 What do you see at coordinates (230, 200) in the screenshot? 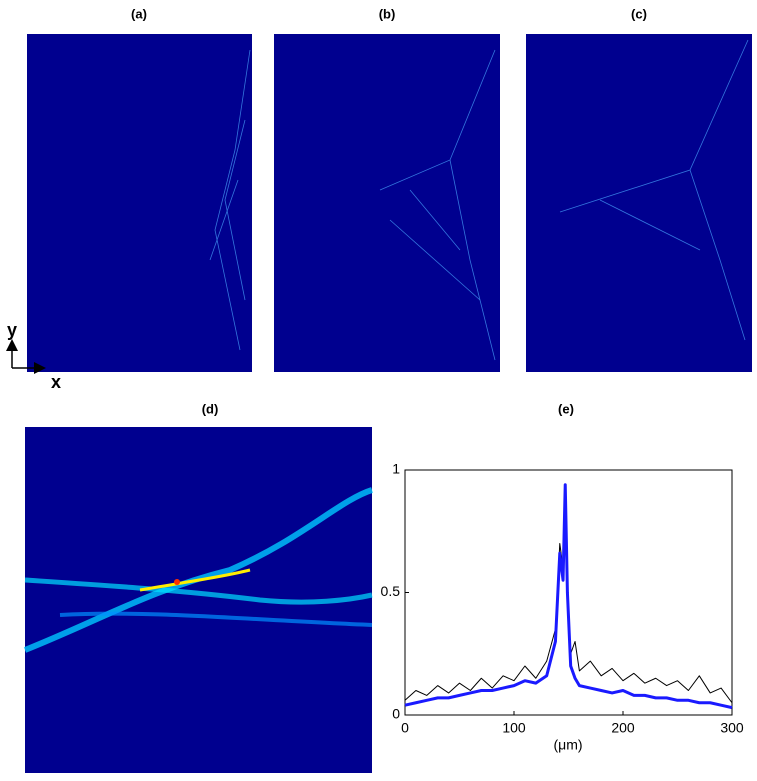
I see `strands-a` at bounding box center [230, 200].